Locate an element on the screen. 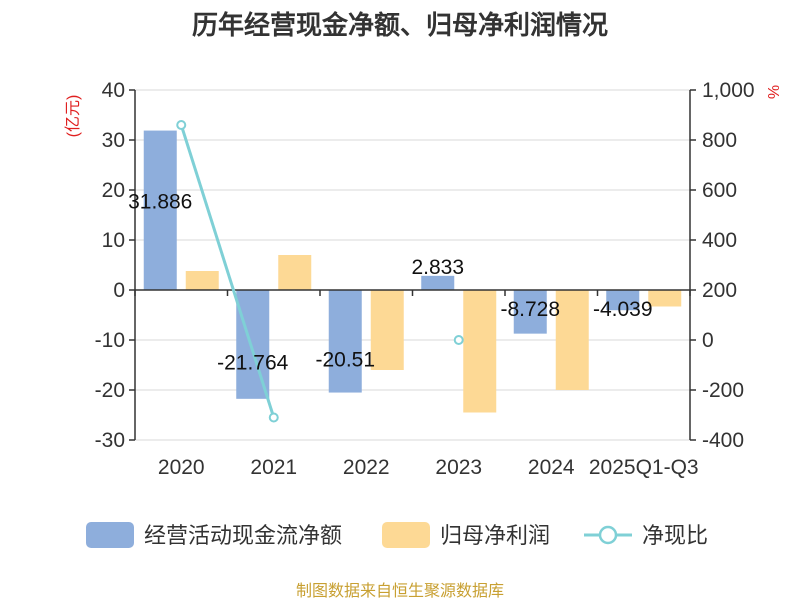  left-tick-label: 10 is located at coordinates (113, 240).